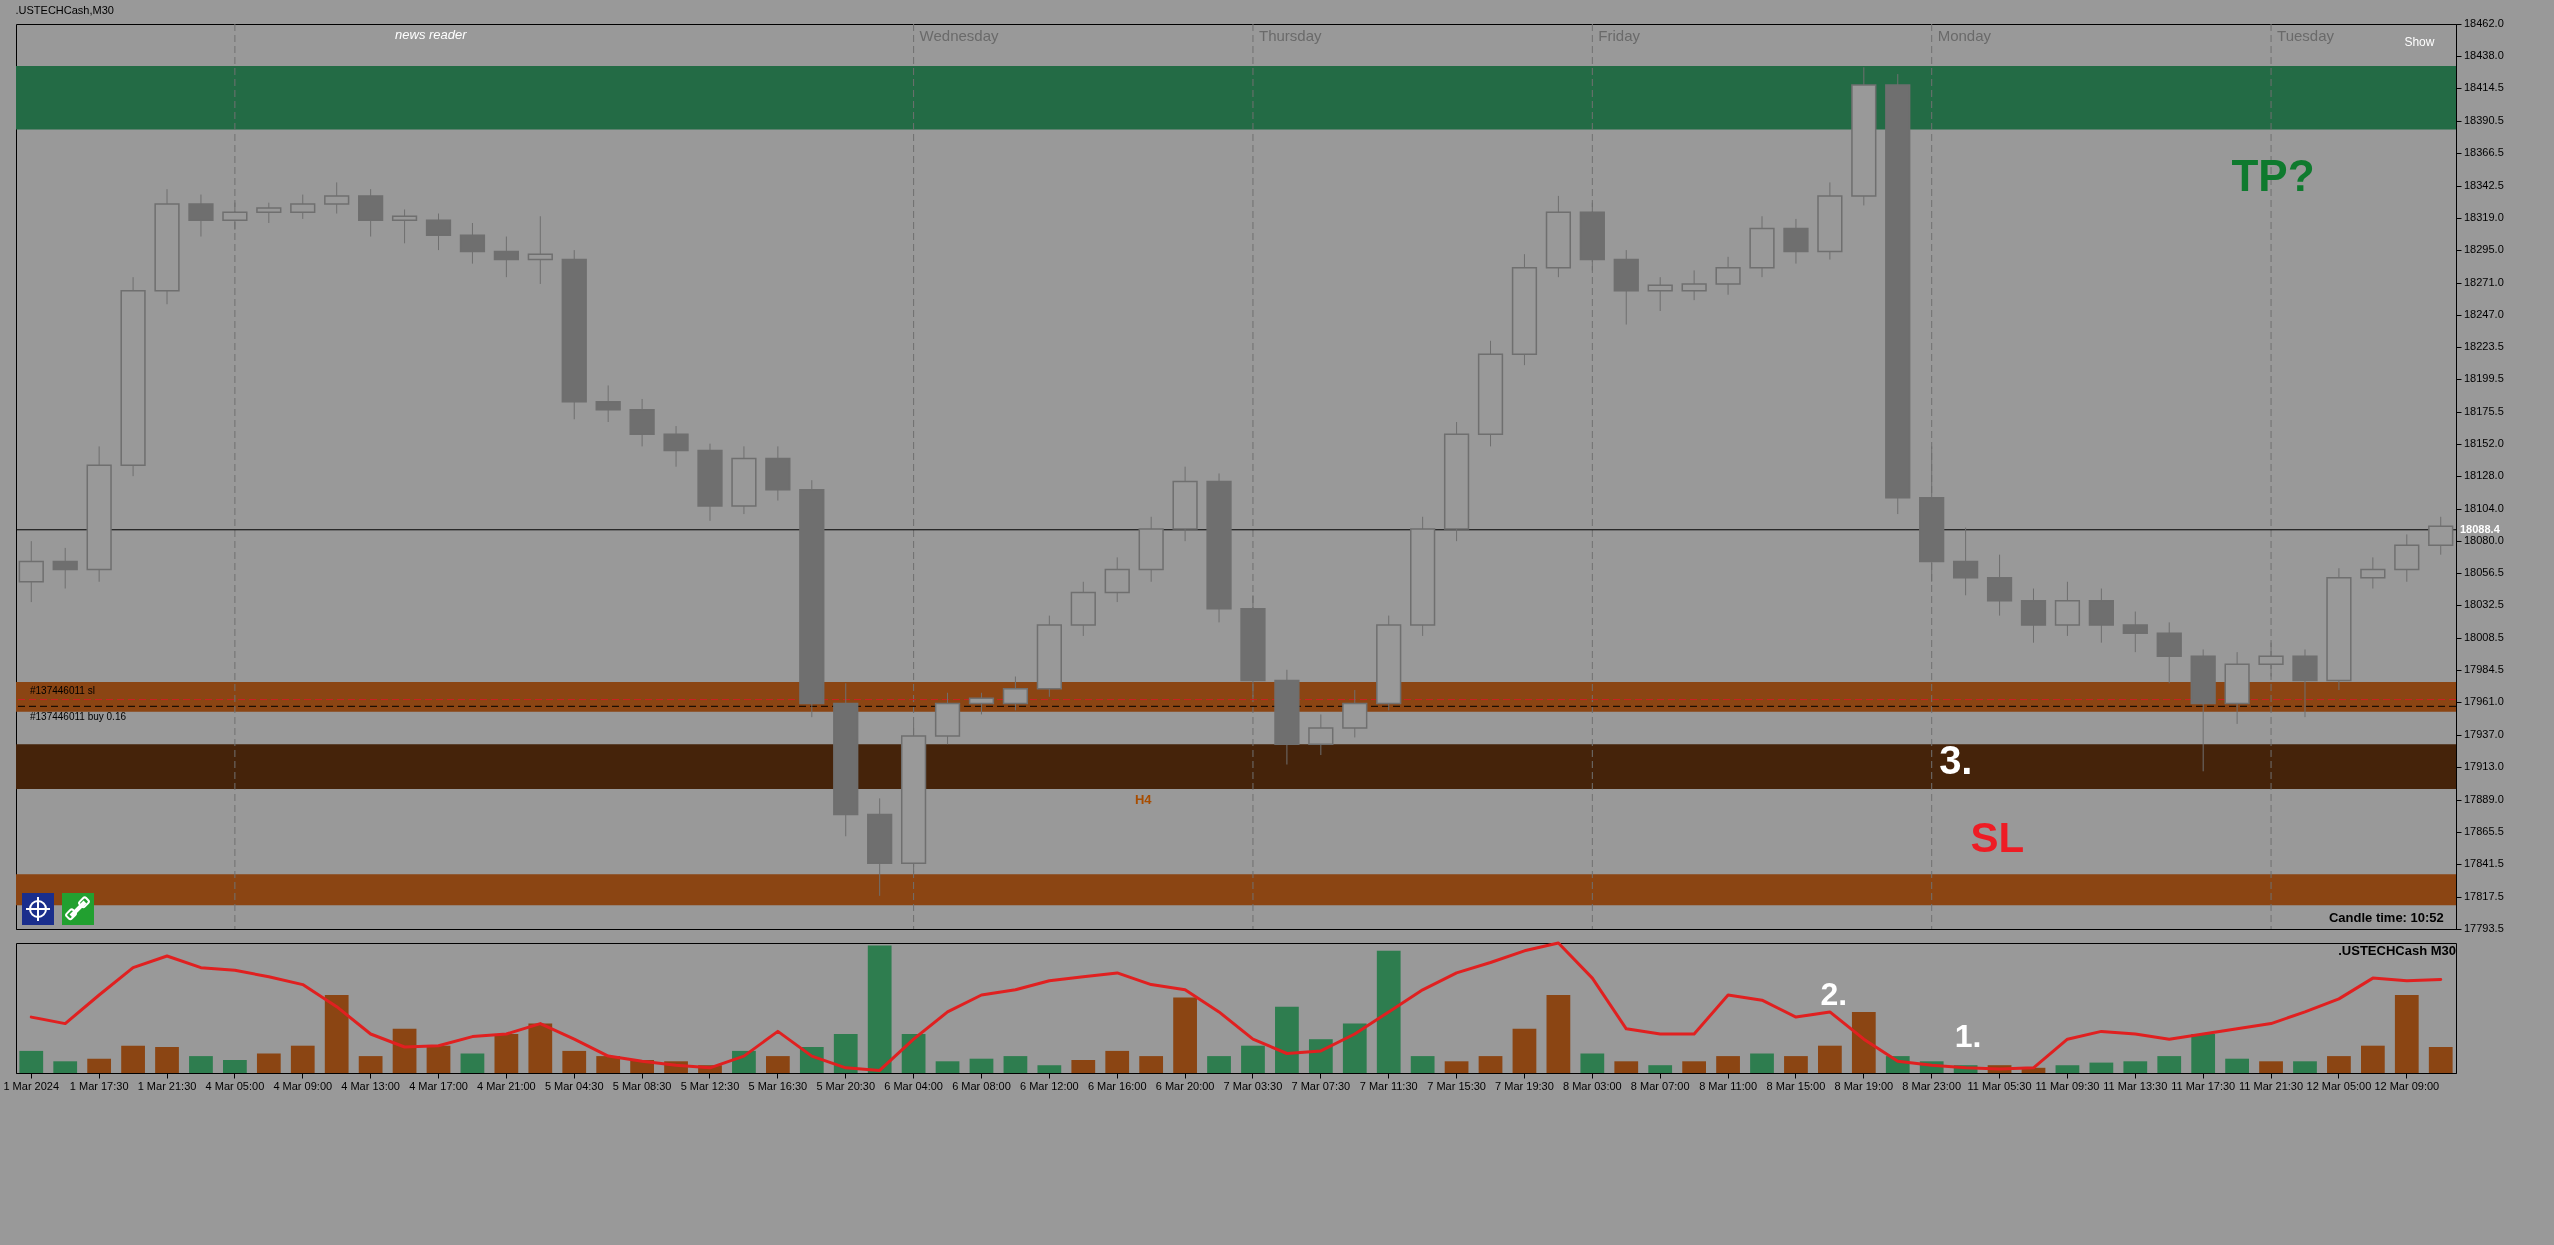 The image size is (2554, 1245). What do you see at coordinates (1796, 1085) in the screenshot?
I see `x-tick-label: 8 Mar 15:00` at bounding box center [1796, 1085].